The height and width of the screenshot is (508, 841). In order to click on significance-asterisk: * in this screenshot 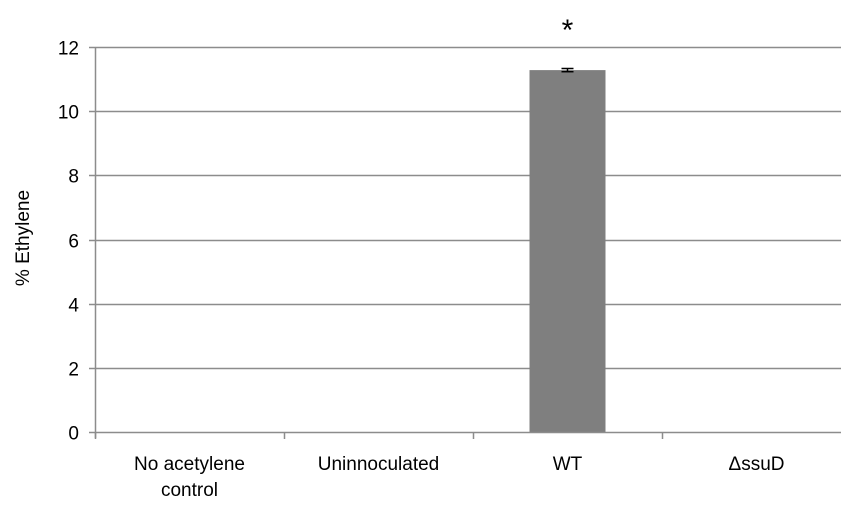, I will do `click(568, 30)`.